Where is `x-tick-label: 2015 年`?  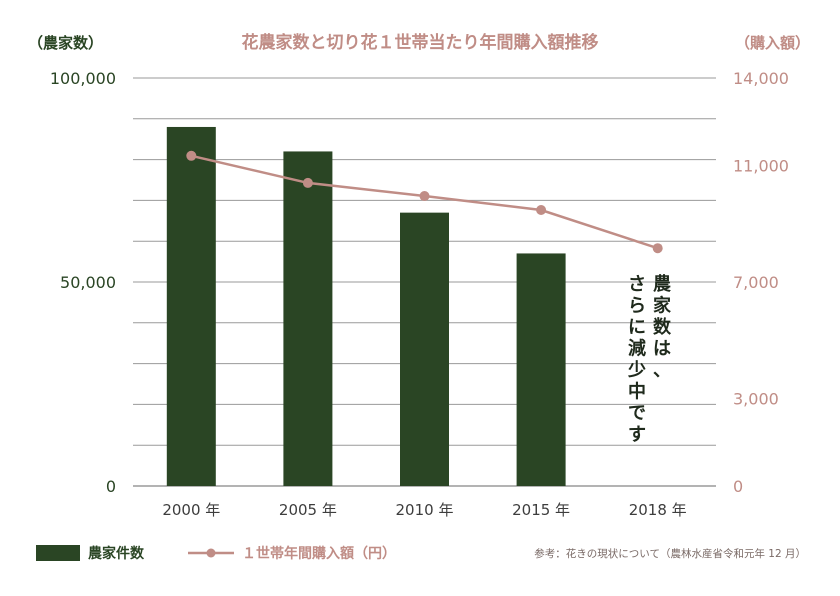 x-tick-label: 2015 年 is located at coordinates (541, 510).